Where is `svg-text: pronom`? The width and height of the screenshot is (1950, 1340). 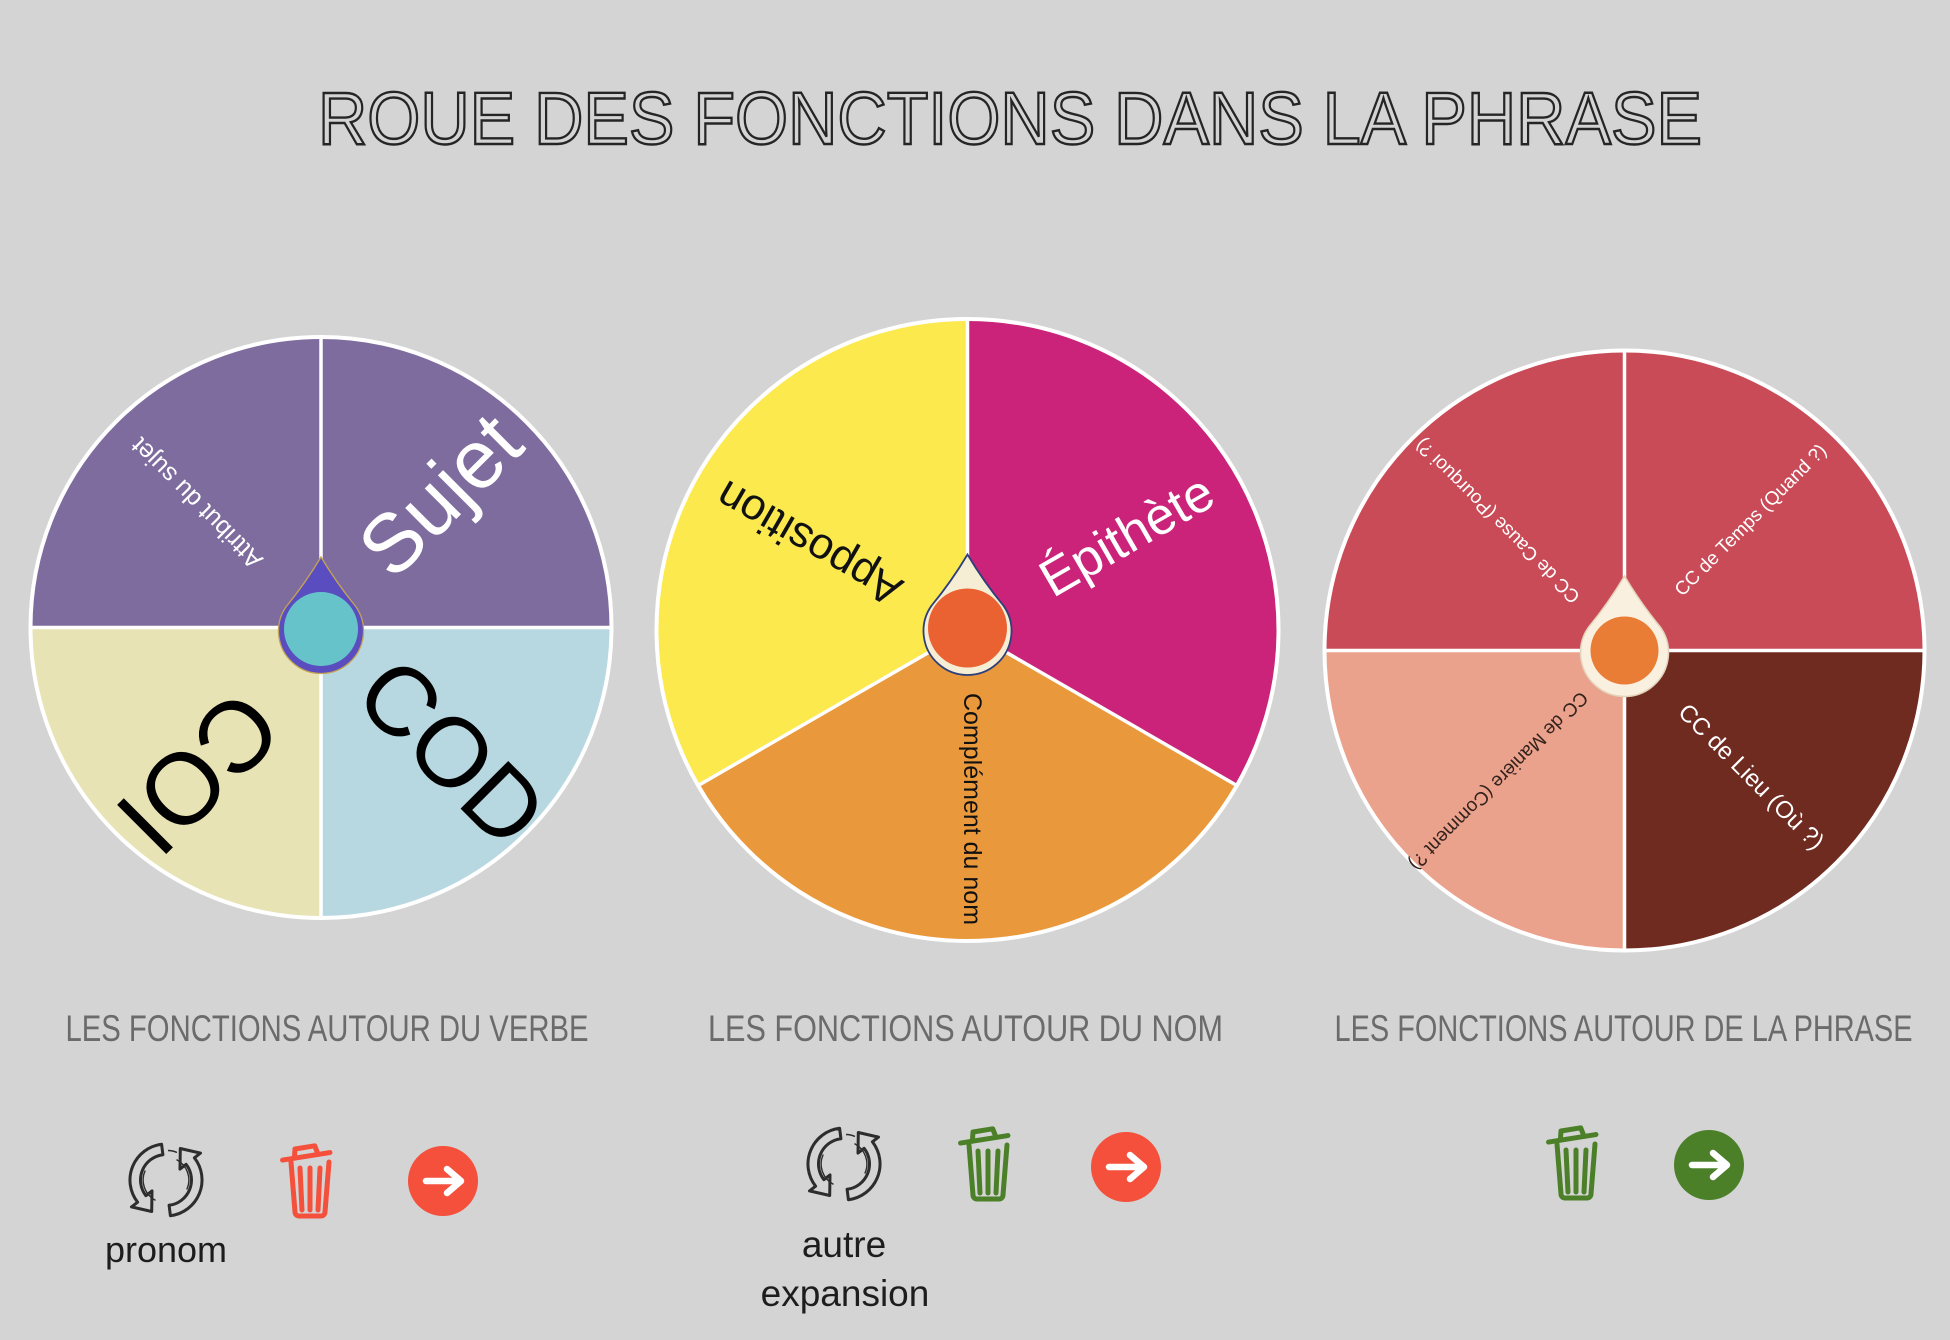
svg-text: pronom is located at coordinates (166, 1249).